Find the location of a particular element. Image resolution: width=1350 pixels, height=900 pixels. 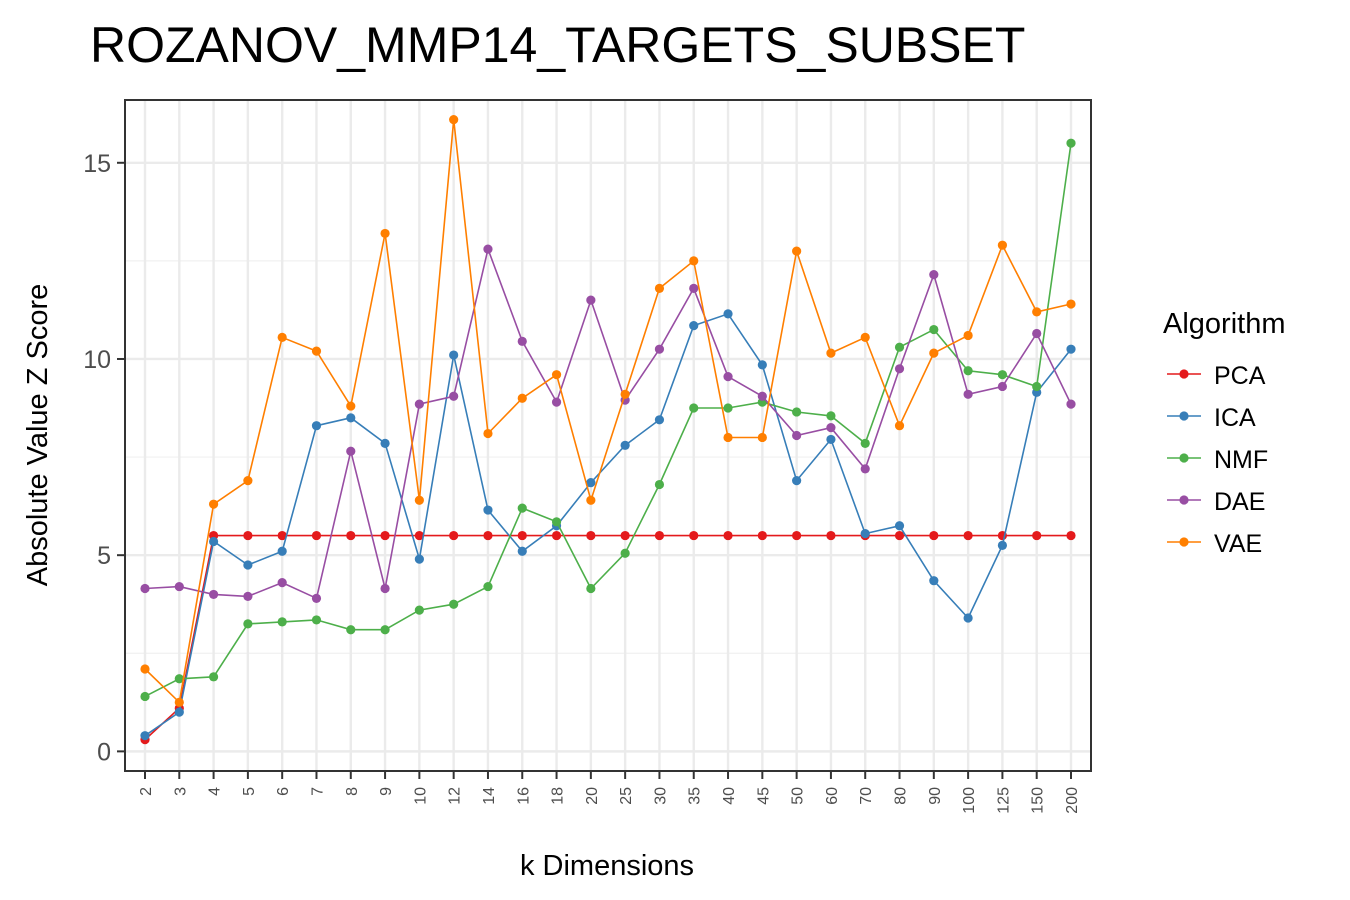

y-axis-label: Absolute Value Z Score is located at coordinates (38, 435).